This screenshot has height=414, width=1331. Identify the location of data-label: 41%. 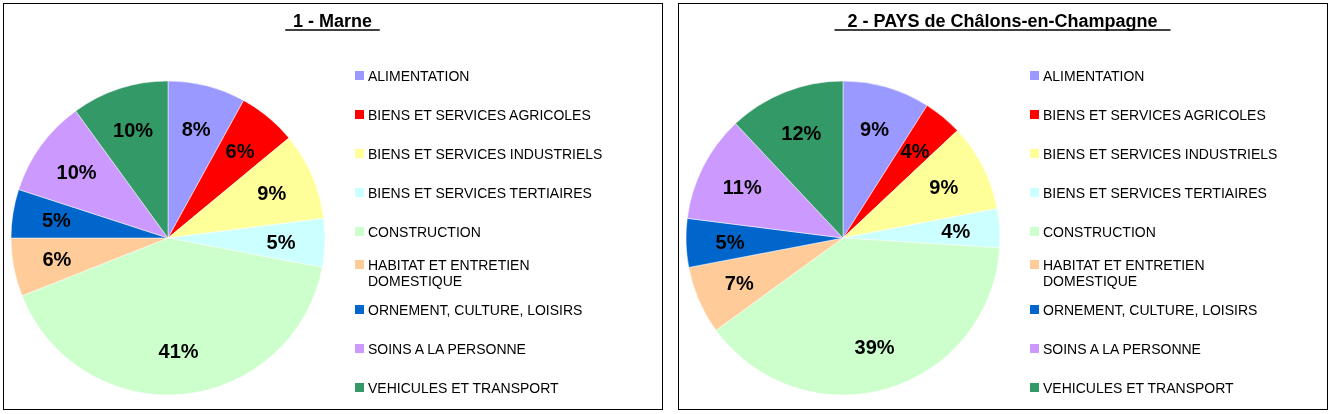
(178, 350).